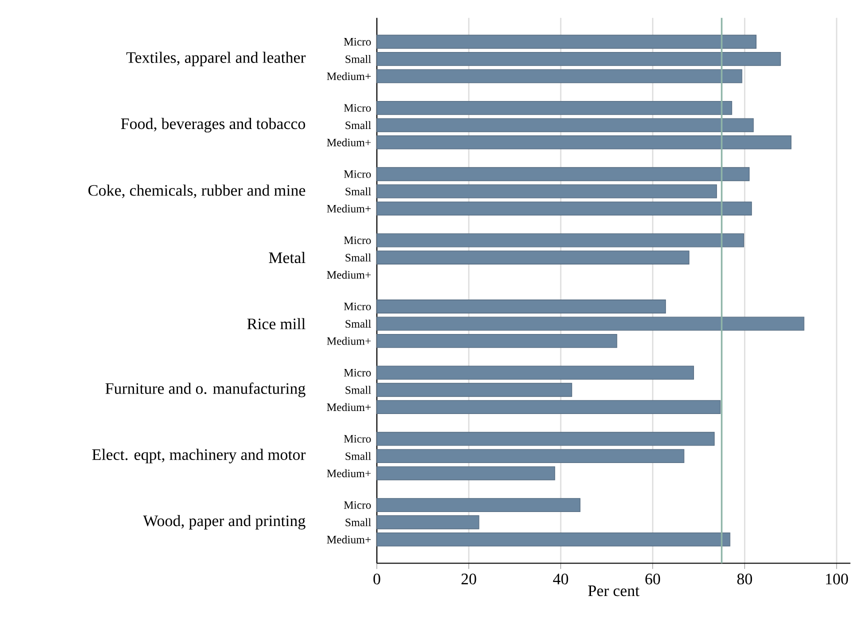 The image size is (853, 621). Describe the element at coordinates (287, 258) in the screenshot. I see `y-tick-label: Metal` at that location.